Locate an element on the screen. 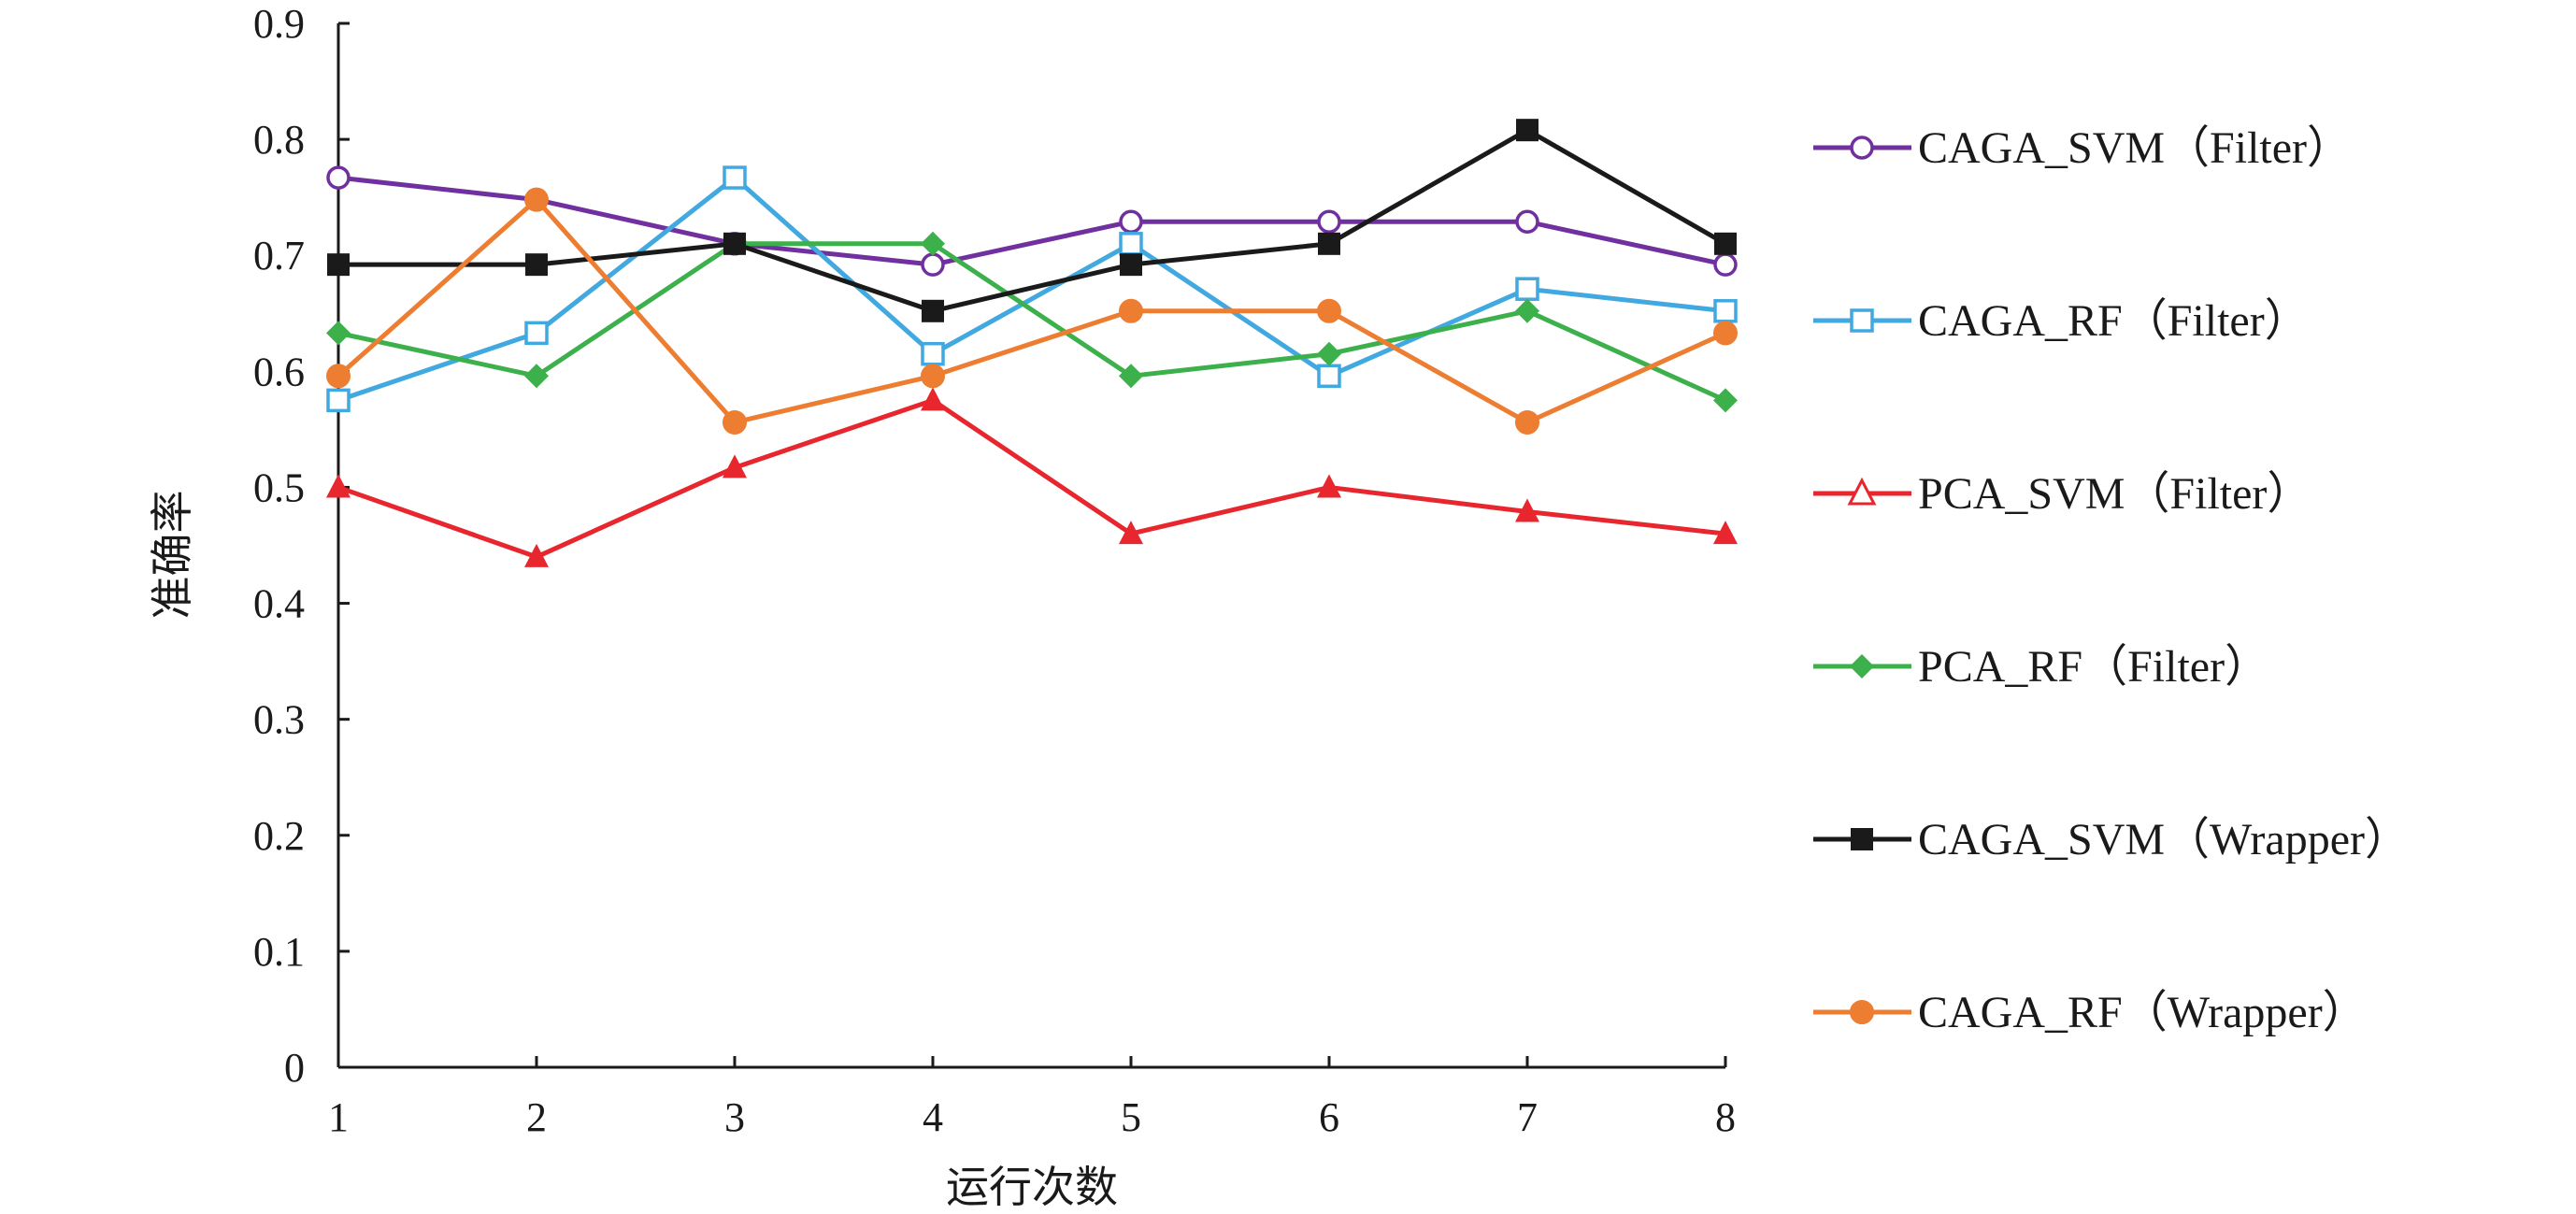 The height and width of the screenshot is (1214, 2576). y-tick-label: 0.9 is located at coordinates (279, 24).